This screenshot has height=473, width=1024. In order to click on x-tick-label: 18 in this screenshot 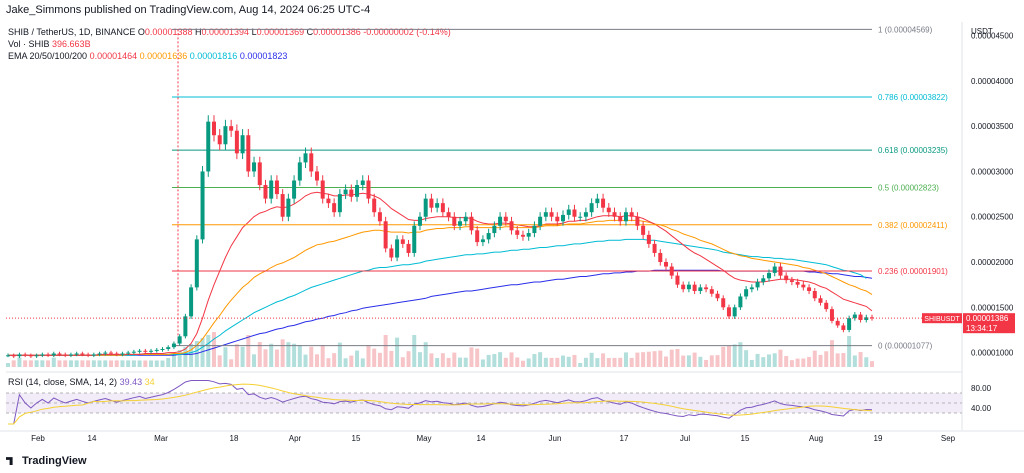, I will do `click(234, 438)`.